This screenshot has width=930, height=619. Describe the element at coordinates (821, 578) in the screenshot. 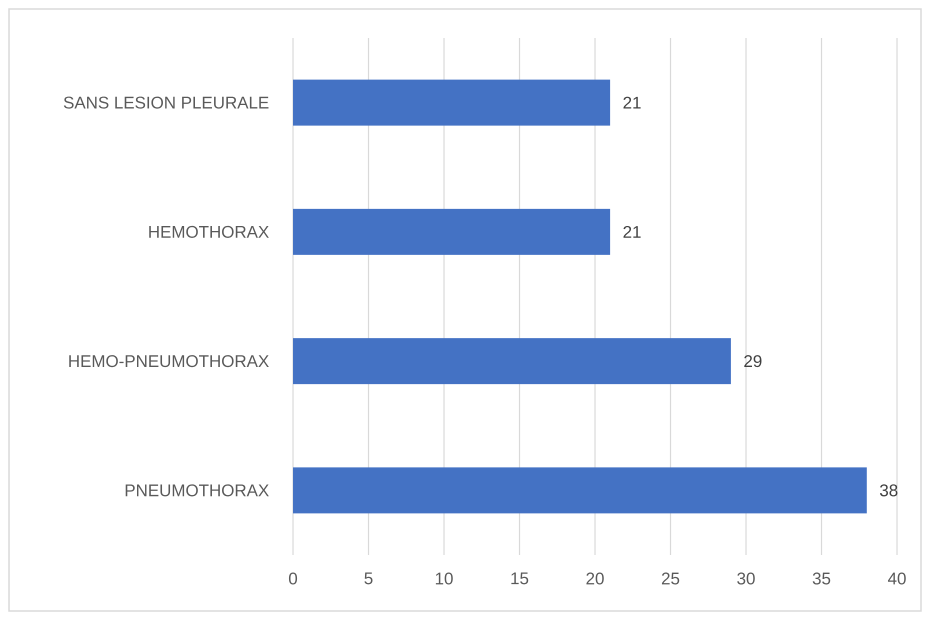

I see `x-tick-label: 35` at that location.